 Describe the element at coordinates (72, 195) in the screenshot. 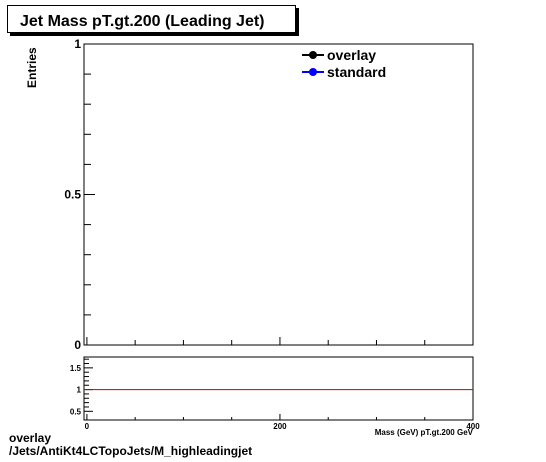

I see `y-tick-label: 0.5` at that location.